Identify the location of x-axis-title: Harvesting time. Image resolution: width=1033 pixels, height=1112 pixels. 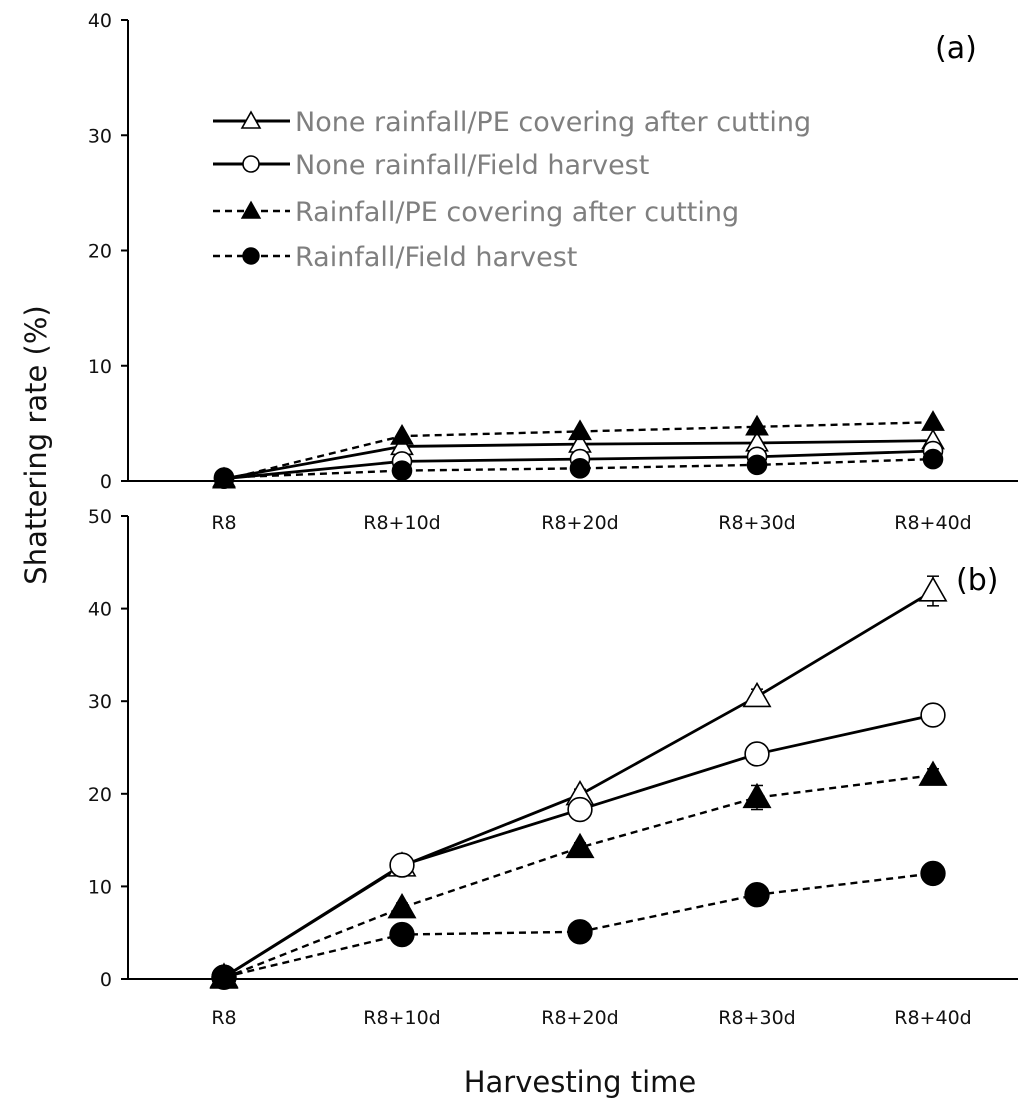
(580, 1082).